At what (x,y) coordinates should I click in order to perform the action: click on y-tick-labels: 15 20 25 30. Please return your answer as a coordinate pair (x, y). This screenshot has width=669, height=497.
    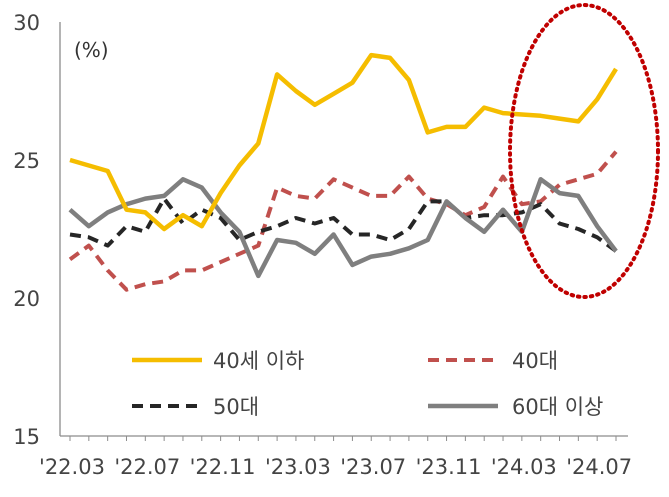
    Looking at the image, I should click on (26, 230).